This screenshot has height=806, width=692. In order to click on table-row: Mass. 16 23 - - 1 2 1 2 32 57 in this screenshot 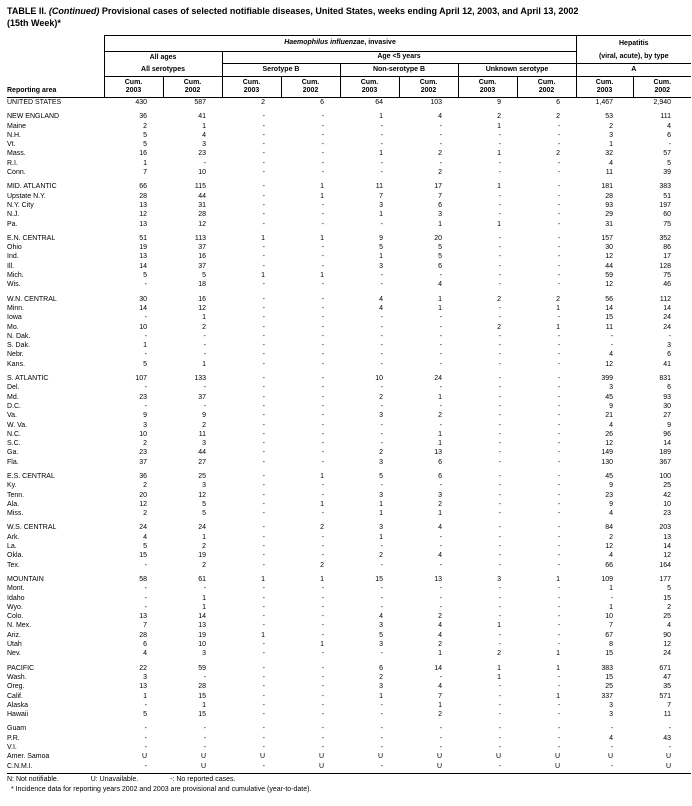, I will do `click(349, 153)`.